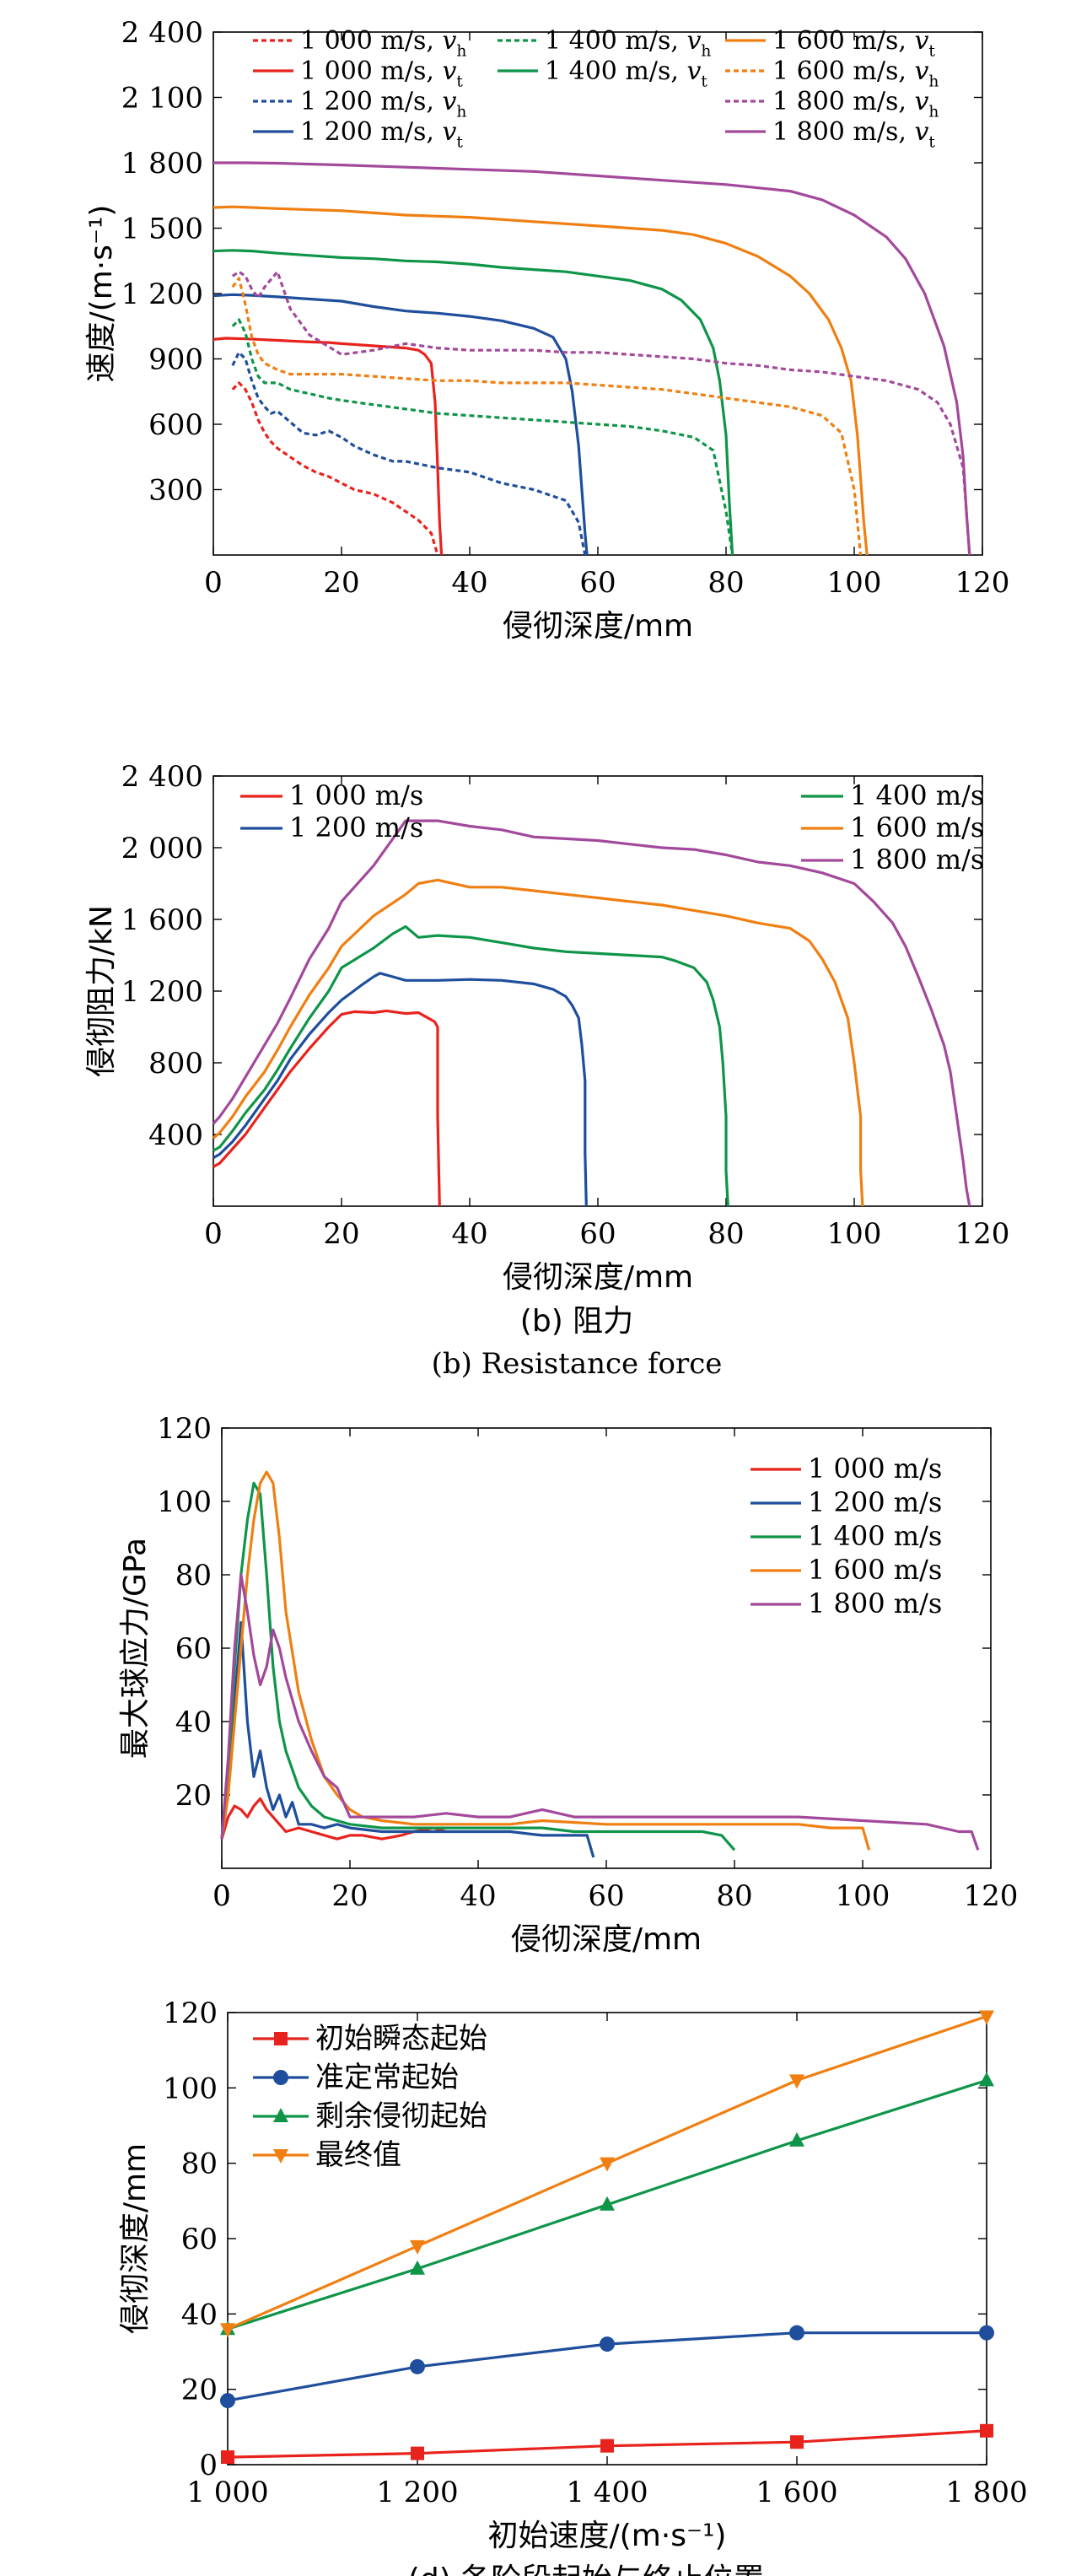  Describe the element at coordinates (101, 991) in the screenshot. I see `y-axis-label: 侵彻阻力/kN` at that location.